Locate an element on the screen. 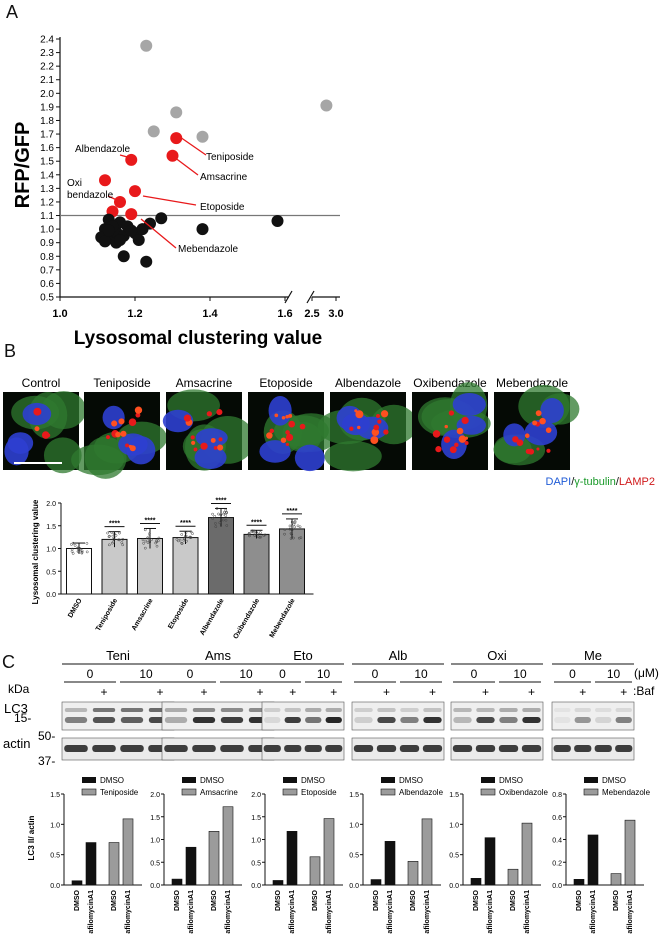 This screenshot has height=934, width=663. annotation-label: Albendazole is located at coordinates (102, 149).